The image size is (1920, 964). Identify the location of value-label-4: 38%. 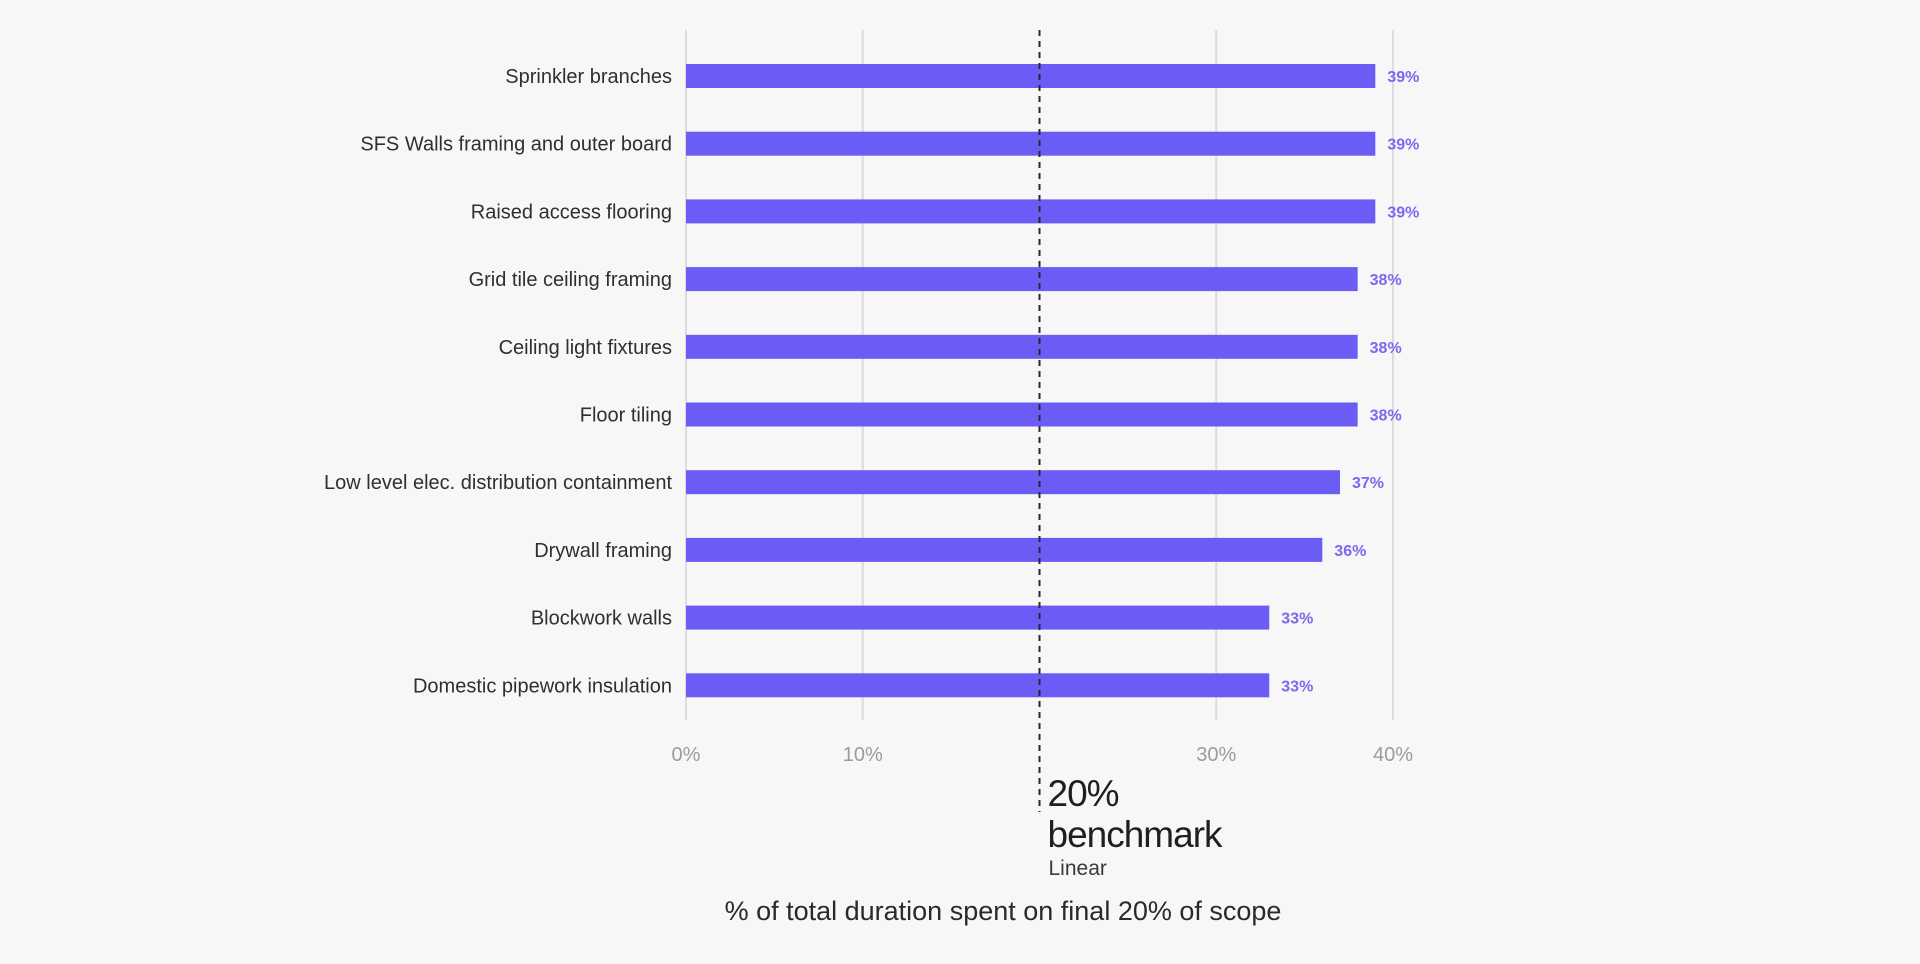
(1386, 348).